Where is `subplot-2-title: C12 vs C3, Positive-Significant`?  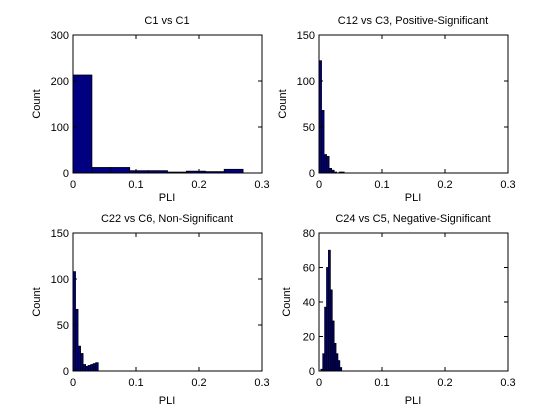 subplot-2-title: C12 vs C3, Positive-Significant is located at coordinates (413, 21).